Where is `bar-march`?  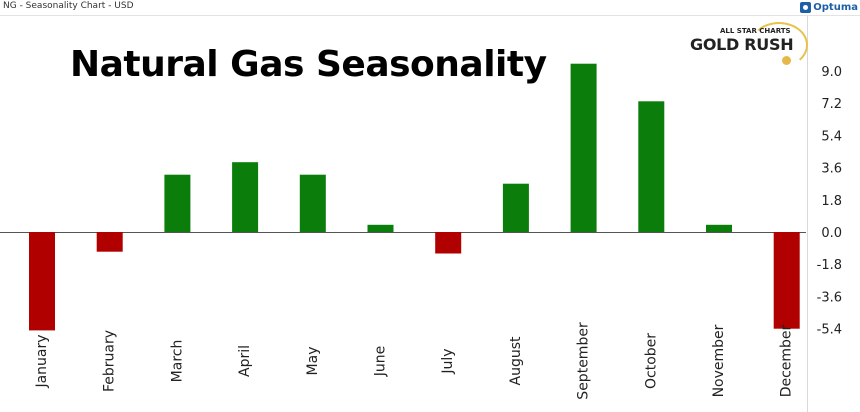
bar-march is located at coordinates (177, 203).